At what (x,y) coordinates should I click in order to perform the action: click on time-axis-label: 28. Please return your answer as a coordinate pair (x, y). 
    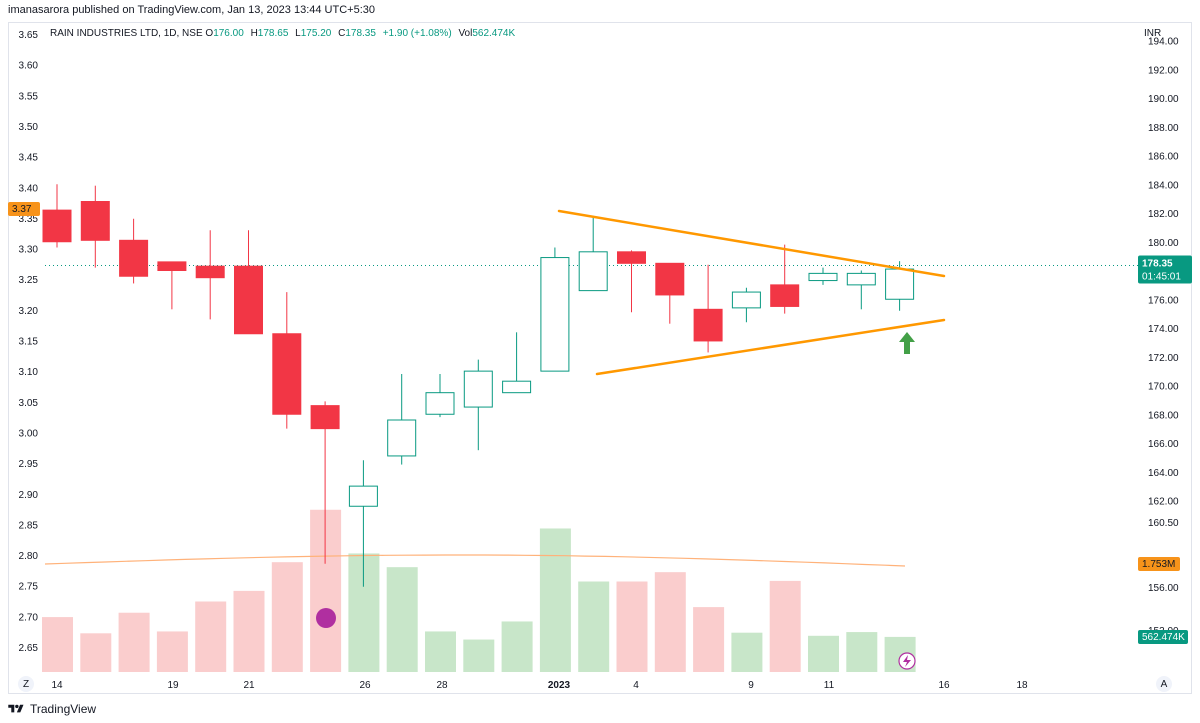
    Looking at the image, I should click on (442, 685).